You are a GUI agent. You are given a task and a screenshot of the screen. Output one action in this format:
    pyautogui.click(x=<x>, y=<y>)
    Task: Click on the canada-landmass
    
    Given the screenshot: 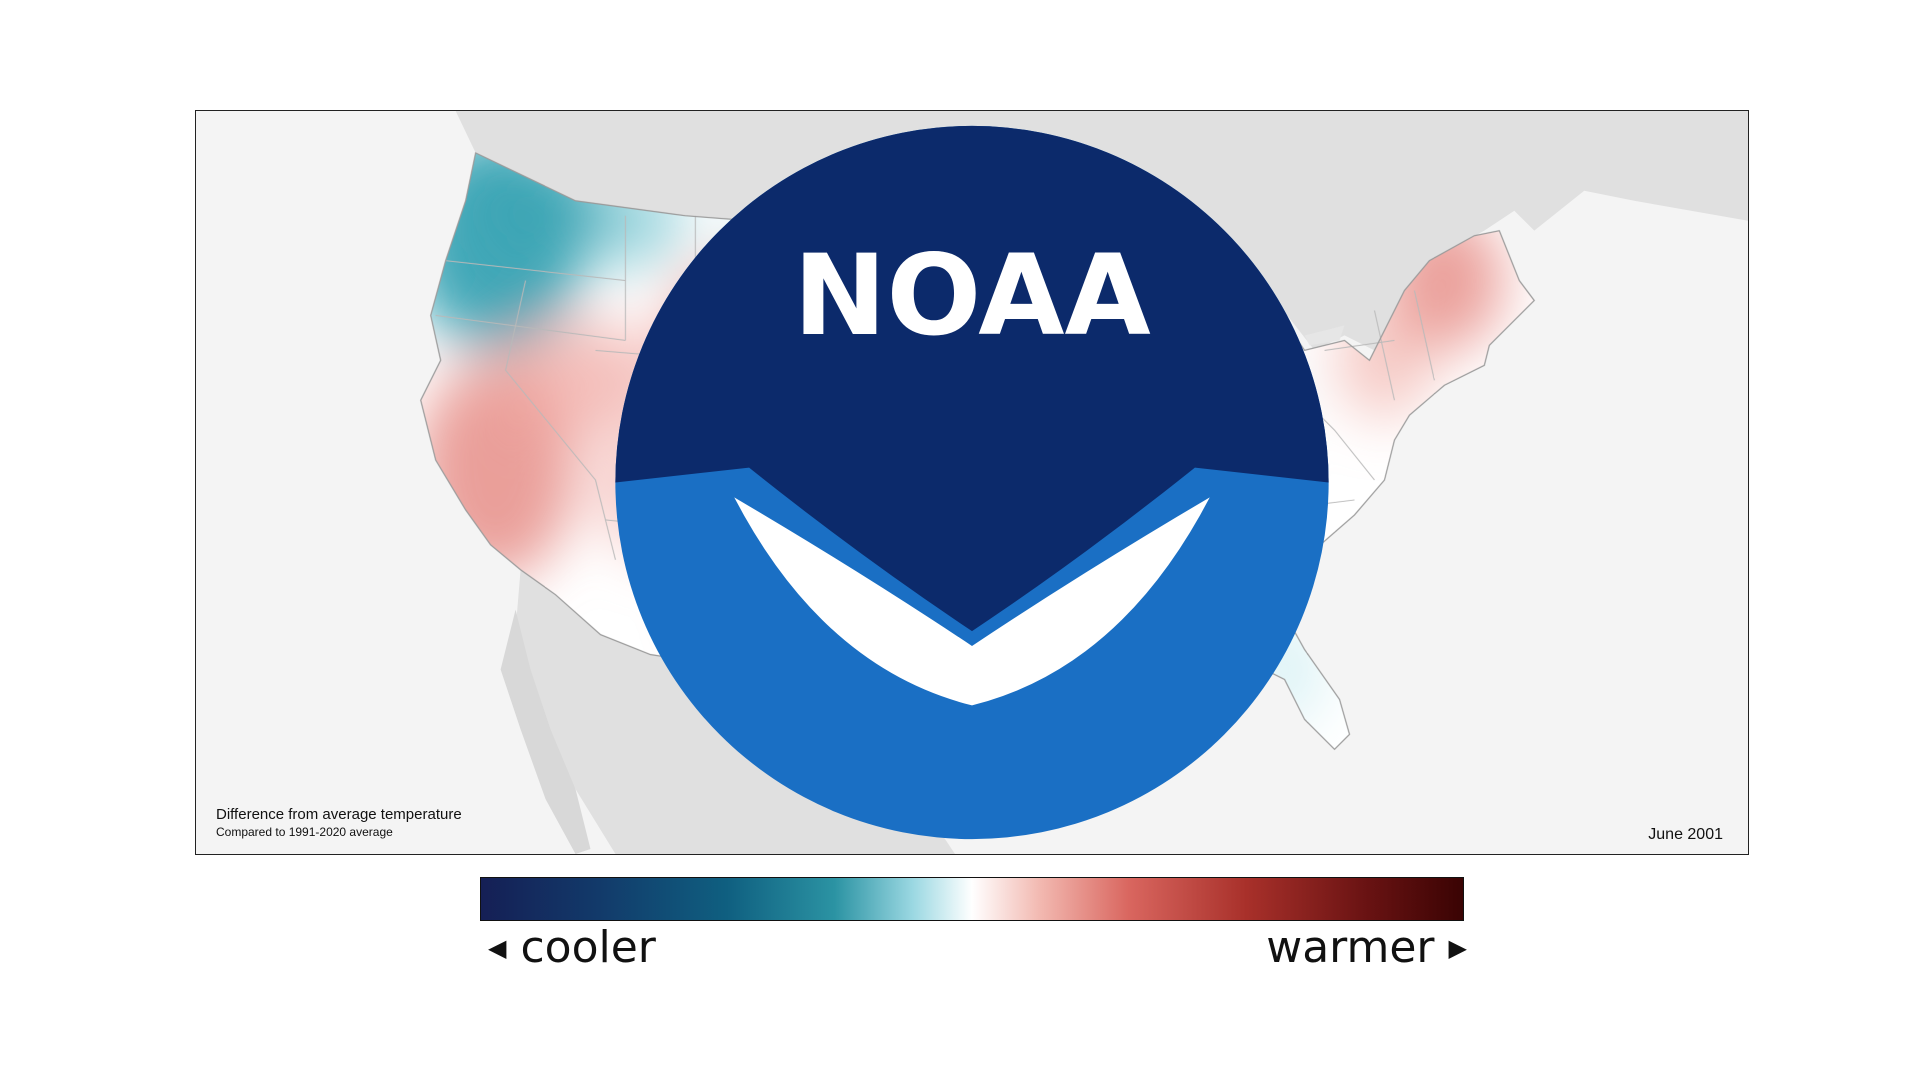 What is the action you would take?
    pyautogui.click(x=1101, y=231)
    